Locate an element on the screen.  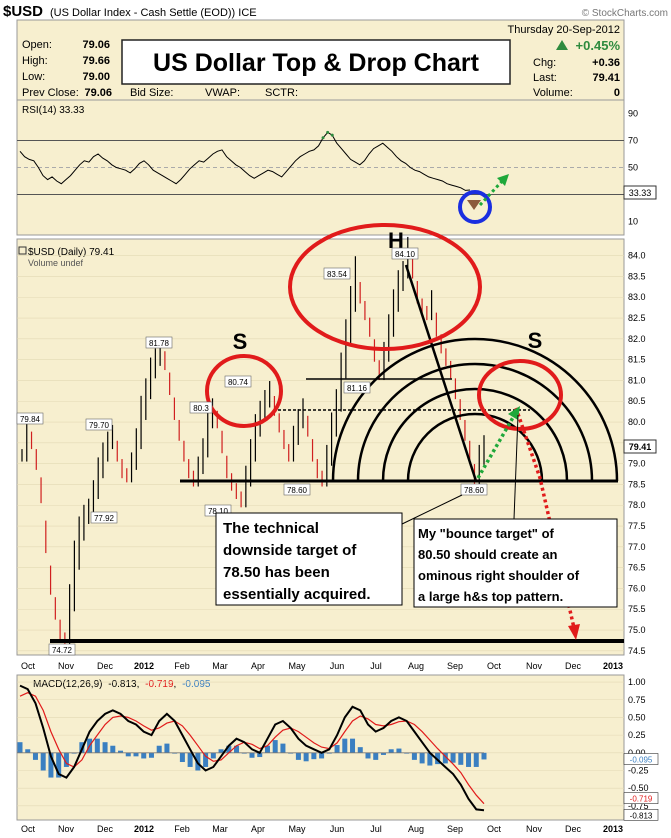
pt-label-79-84: 79.84 is located at coordinates (30, 418).